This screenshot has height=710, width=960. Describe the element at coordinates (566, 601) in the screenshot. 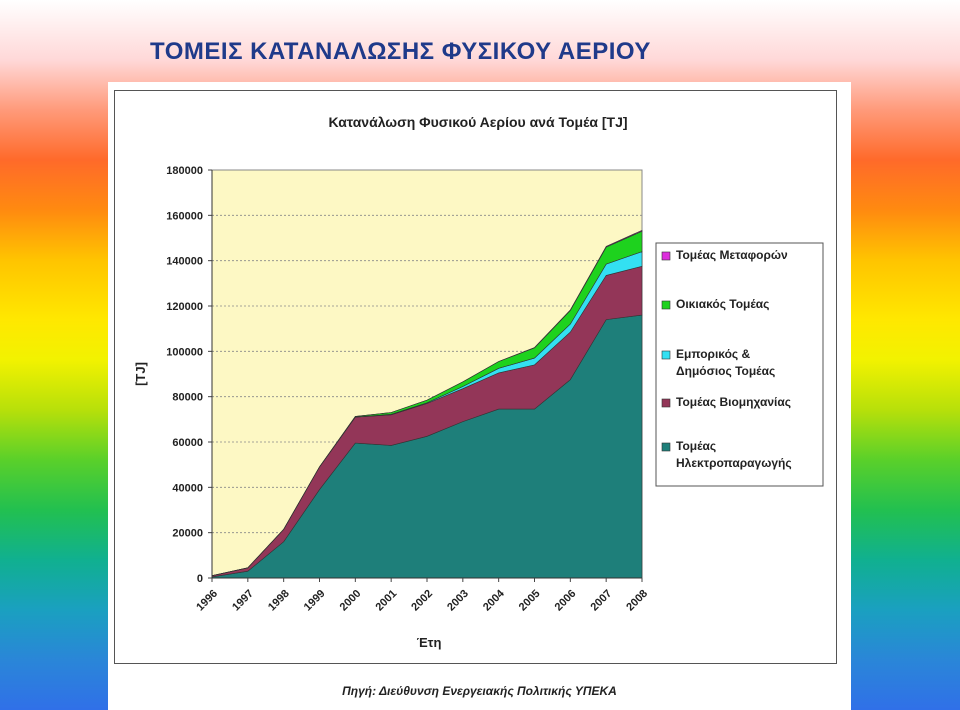

I see `x-tick-label: 2006` at that location.